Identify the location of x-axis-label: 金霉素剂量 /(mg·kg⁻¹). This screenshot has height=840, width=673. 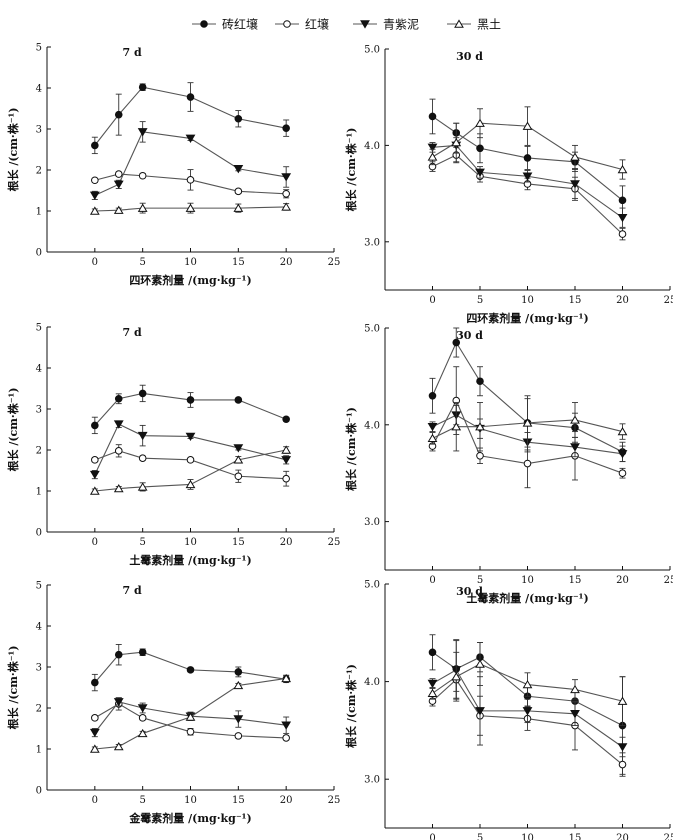
(189, 818).